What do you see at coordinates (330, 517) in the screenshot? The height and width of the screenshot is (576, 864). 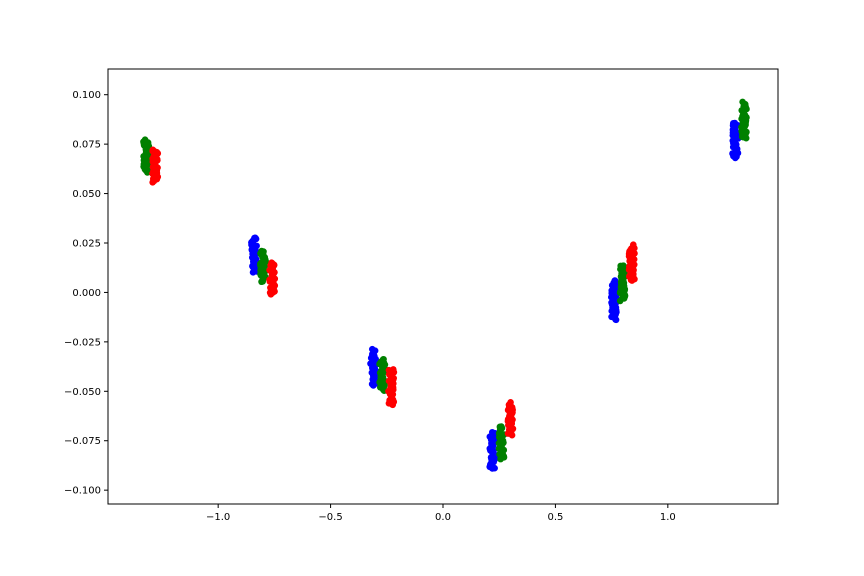 I see `x-tick-label: −0.5` at bounding box center [330, 517].